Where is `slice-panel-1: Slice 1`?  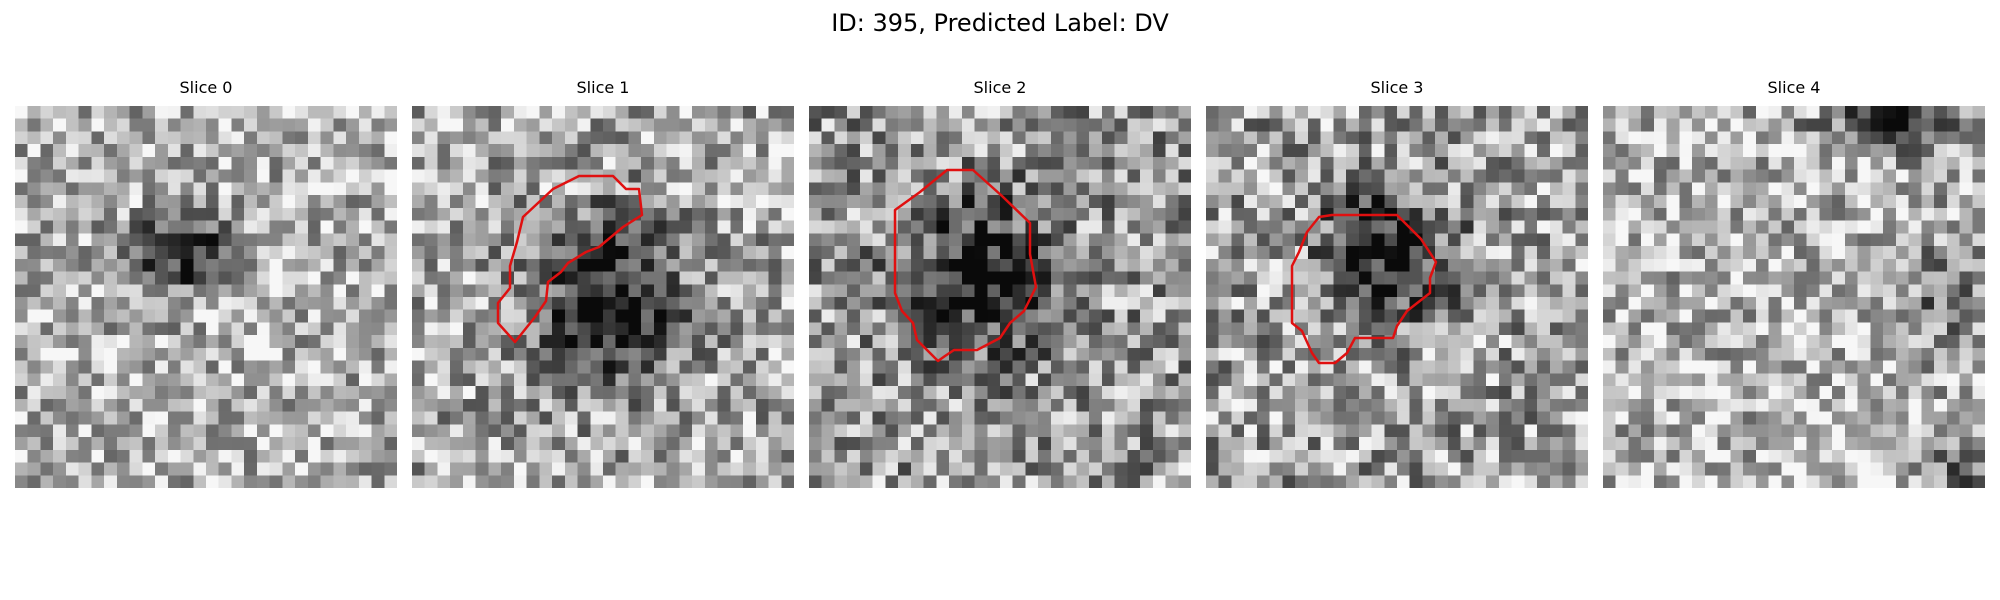 slice-panel-1: Slice 1 is located at coordinates (603, 283).